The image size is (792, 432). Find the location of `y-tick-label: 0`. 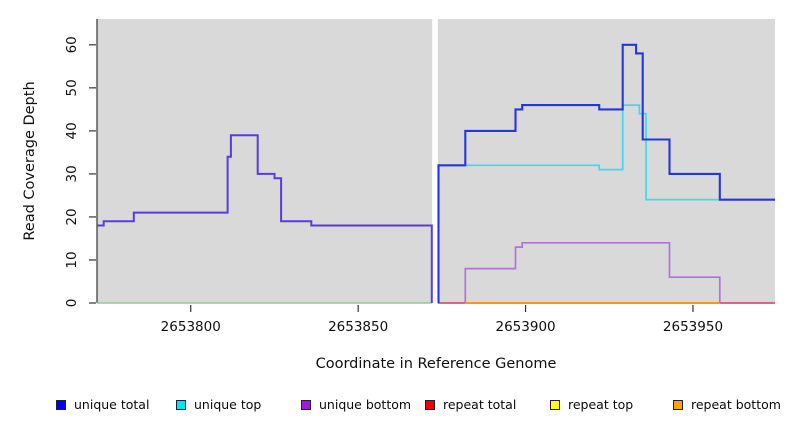

y-tick-label: 0 is located at coordinates (72, 303).